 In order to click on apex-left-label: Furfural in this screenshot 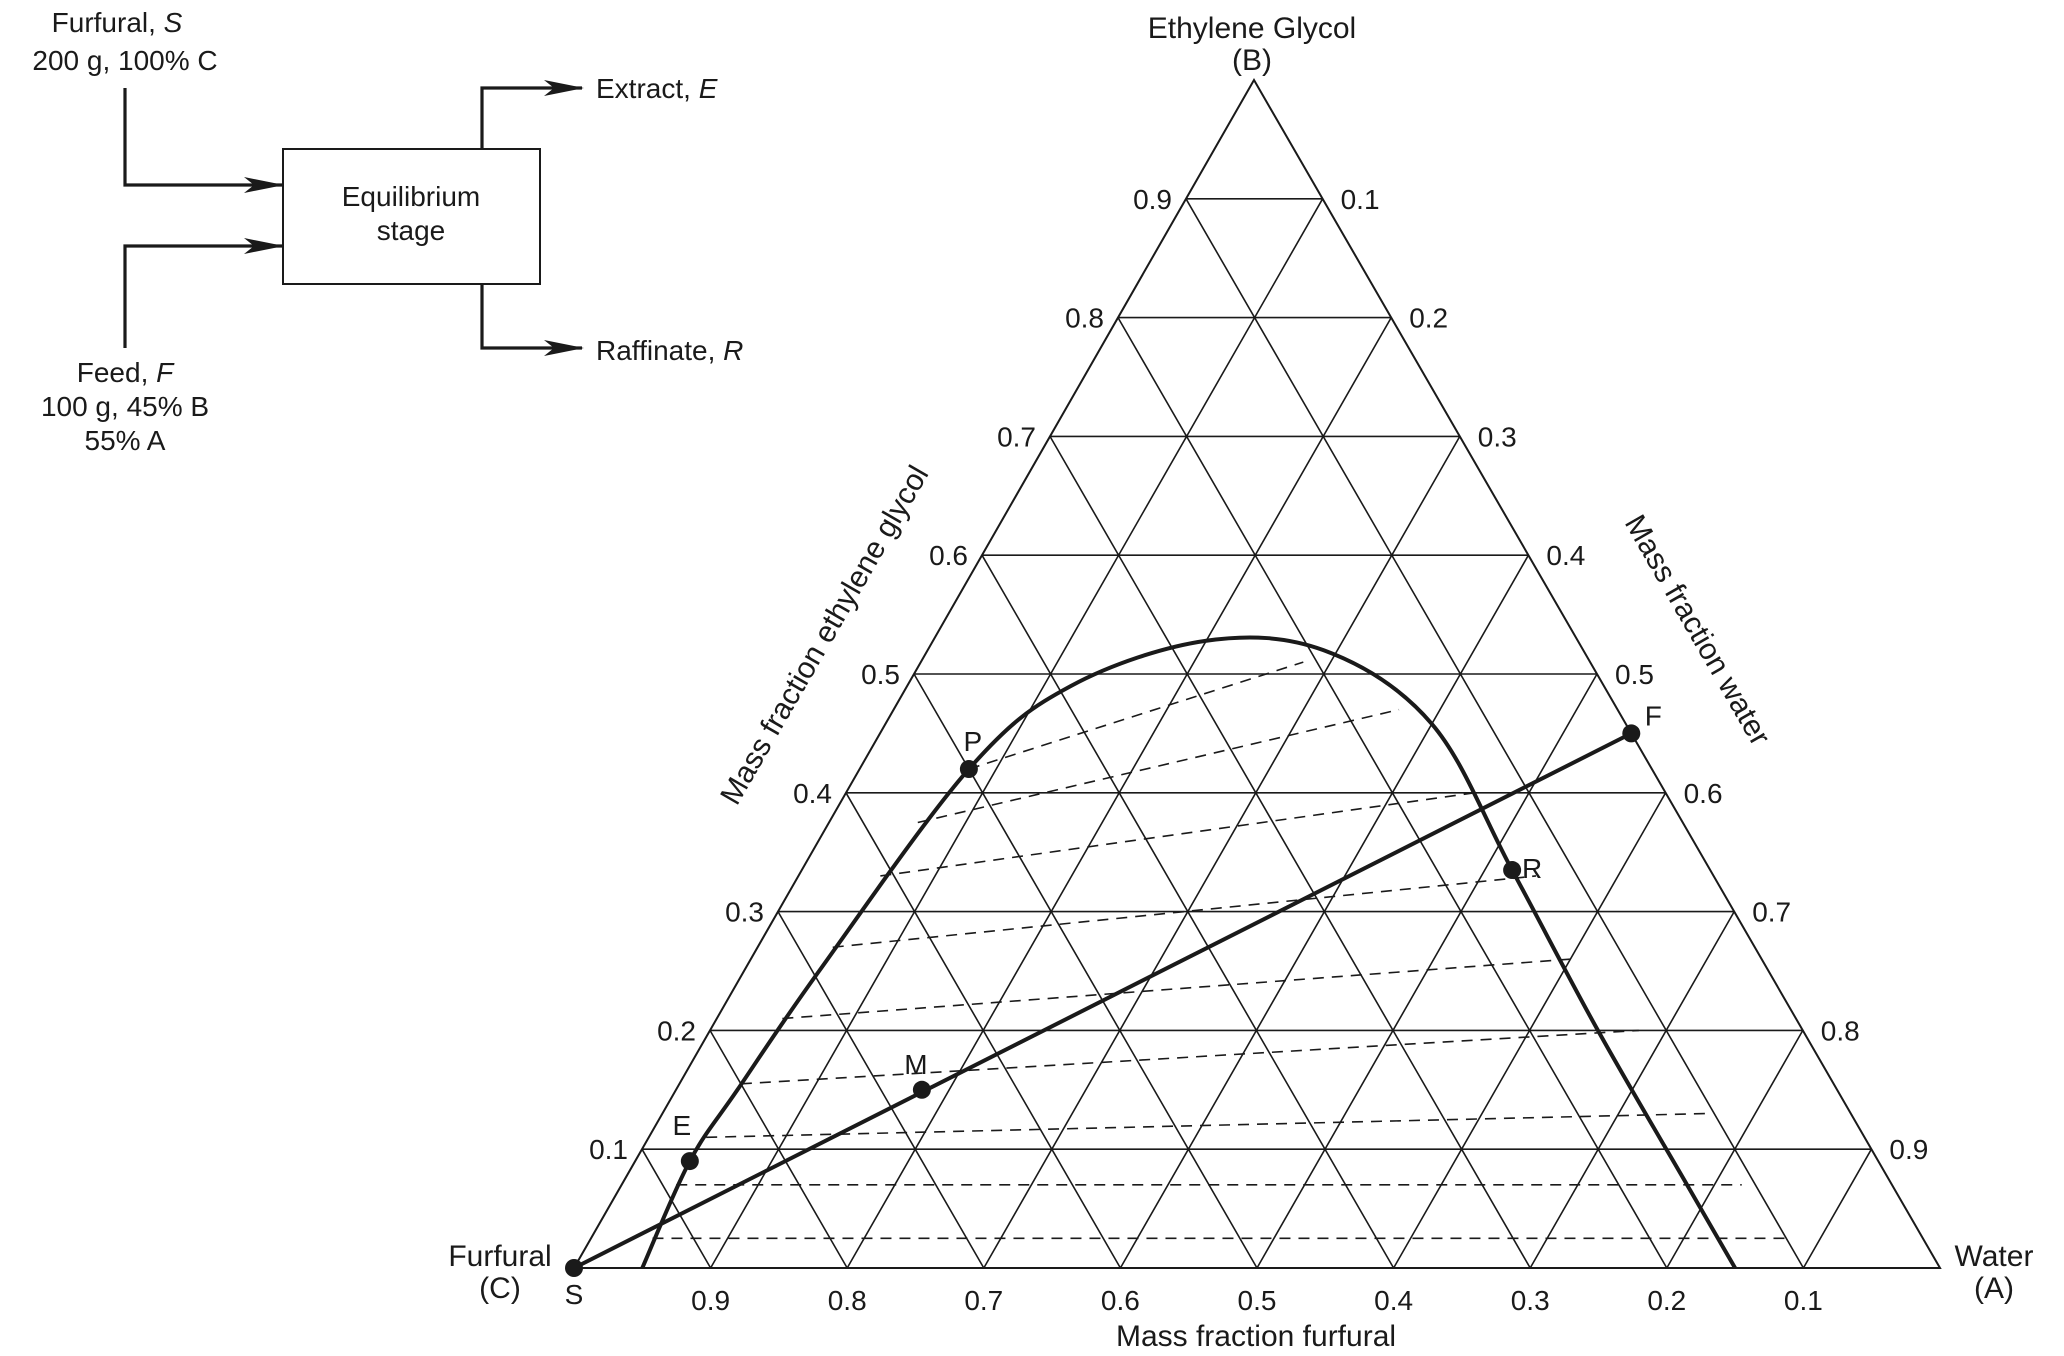, I will do `click(499, 1256)`.